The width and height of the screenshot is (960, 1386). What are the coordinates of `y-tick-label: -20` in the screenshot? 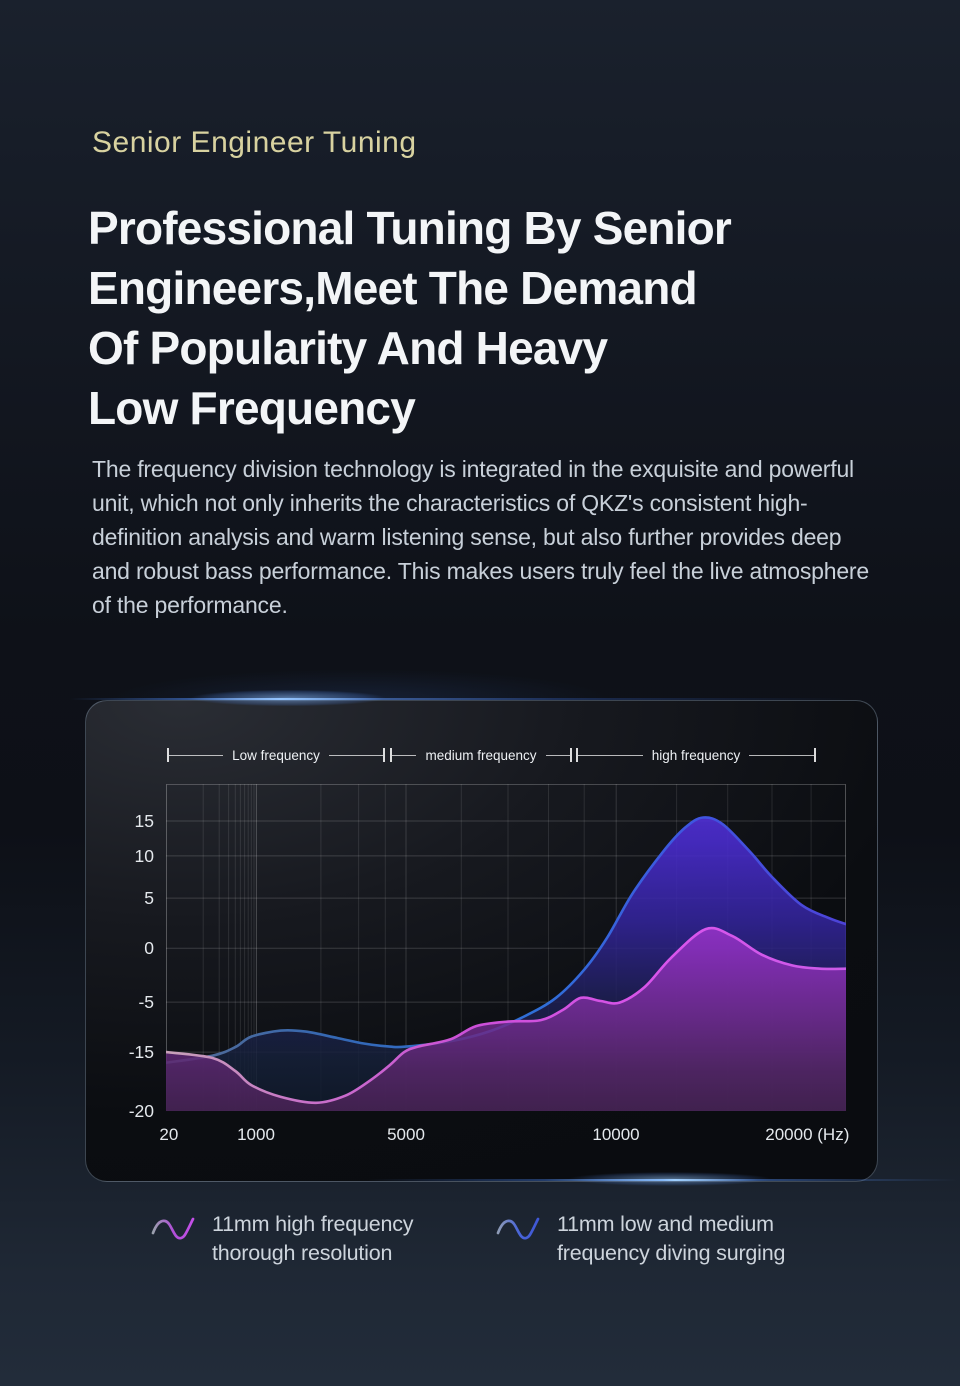 It's located at (141, 1111).